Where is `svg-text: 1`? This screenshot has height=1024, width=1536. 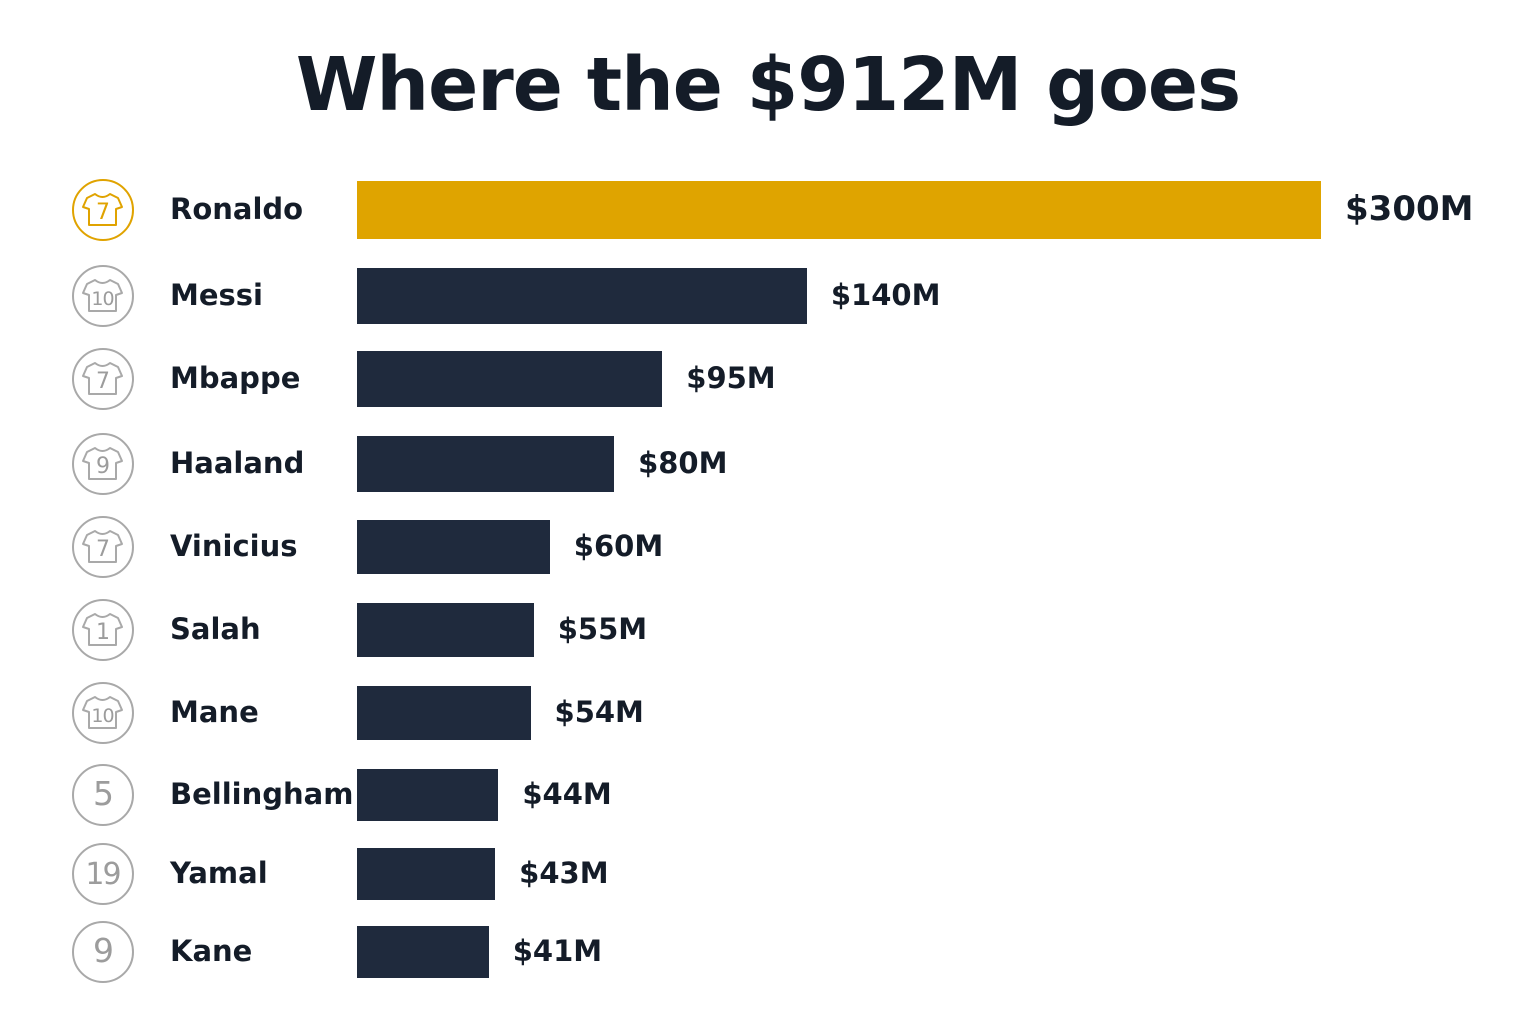 svg-text: 1 is located at coordinates (102, 632).